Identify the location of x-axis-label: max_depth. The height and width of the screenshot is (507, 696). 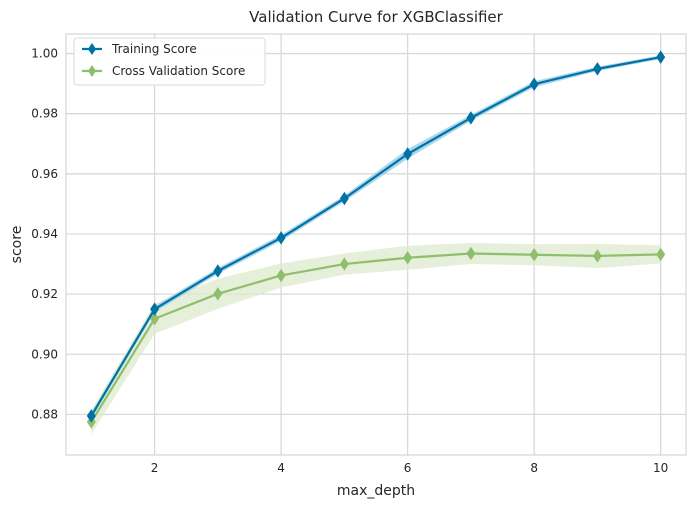
(376, 491).